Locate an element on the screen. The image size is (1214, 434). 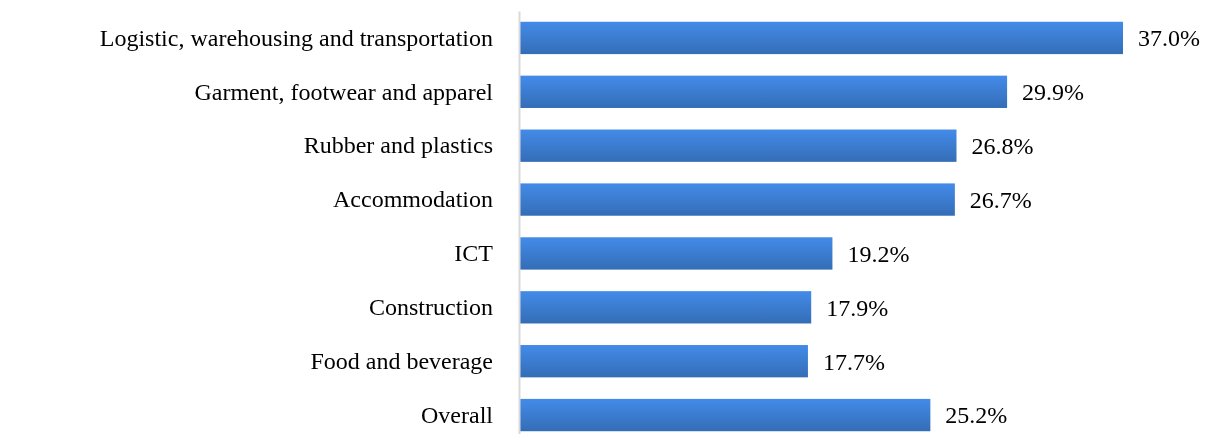
data-label: 19.2% is located at coordinates (878, 253).